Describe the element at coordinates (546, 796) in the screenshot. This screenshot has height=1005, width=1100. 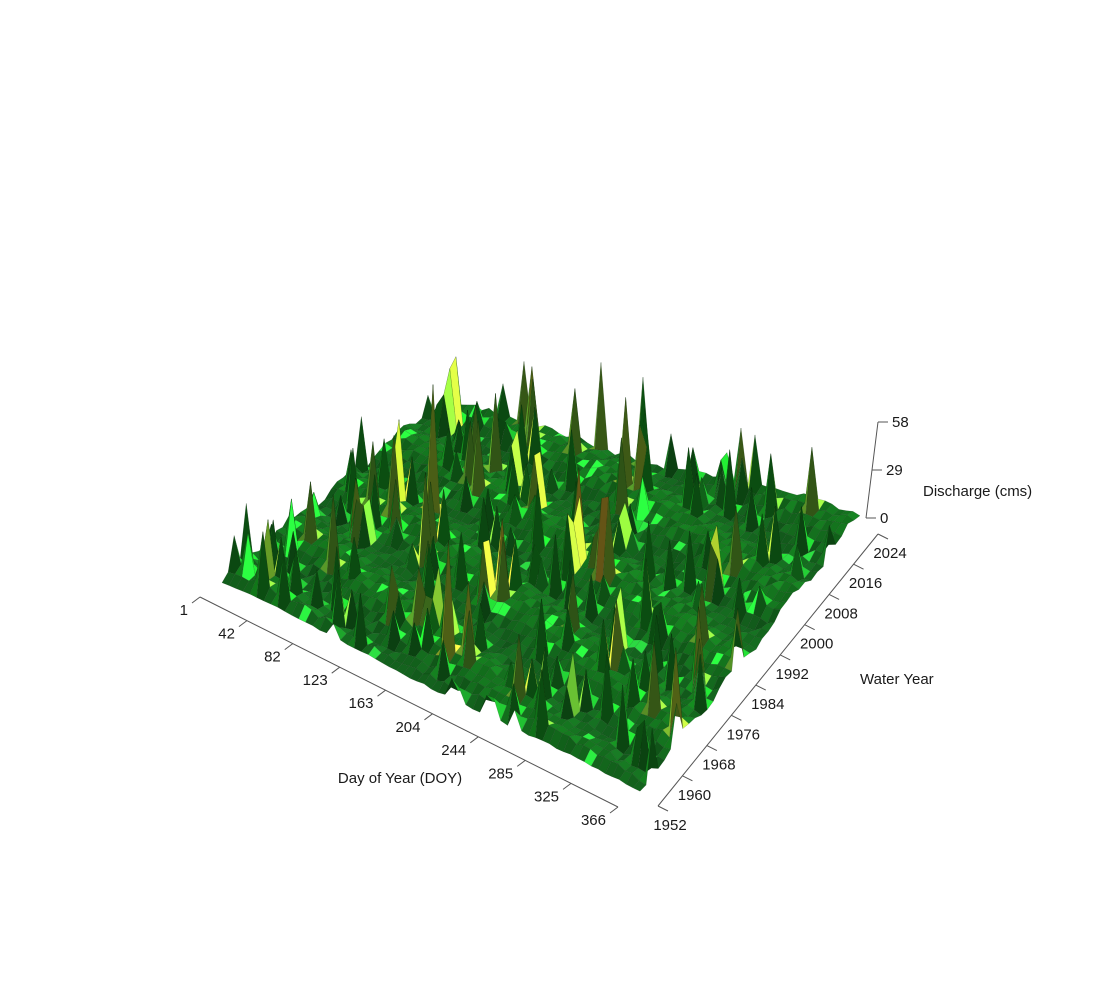
I see `x-tick-label: 325` at that location.